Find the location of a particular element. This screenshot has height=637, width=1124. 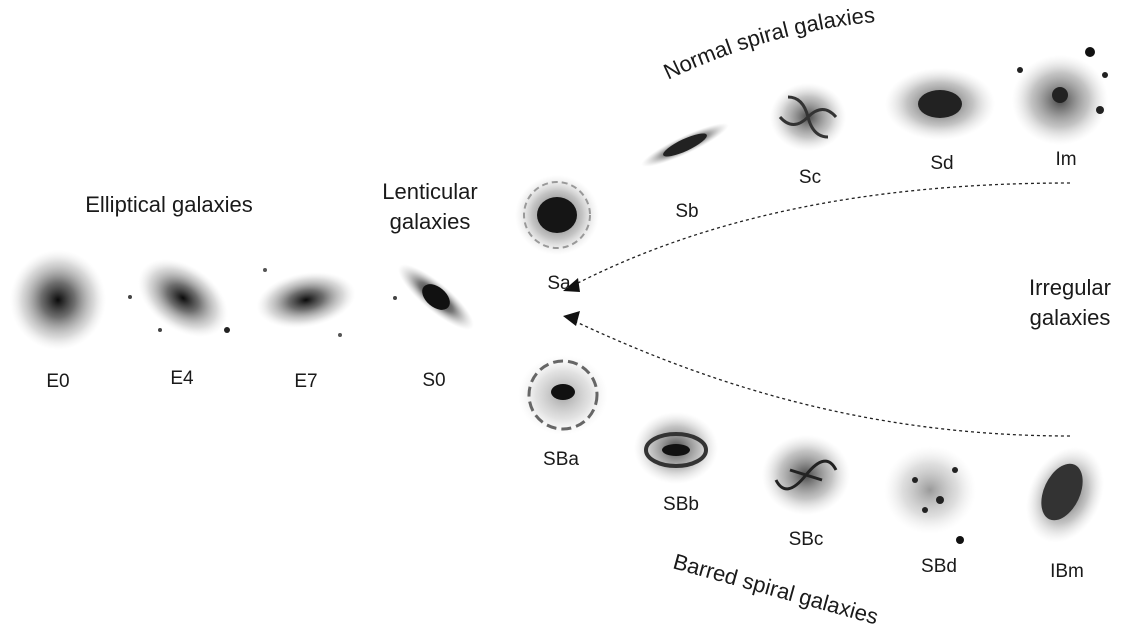

elliptical-heading: Elliptical galaxies is located at coordinates (169, 204).